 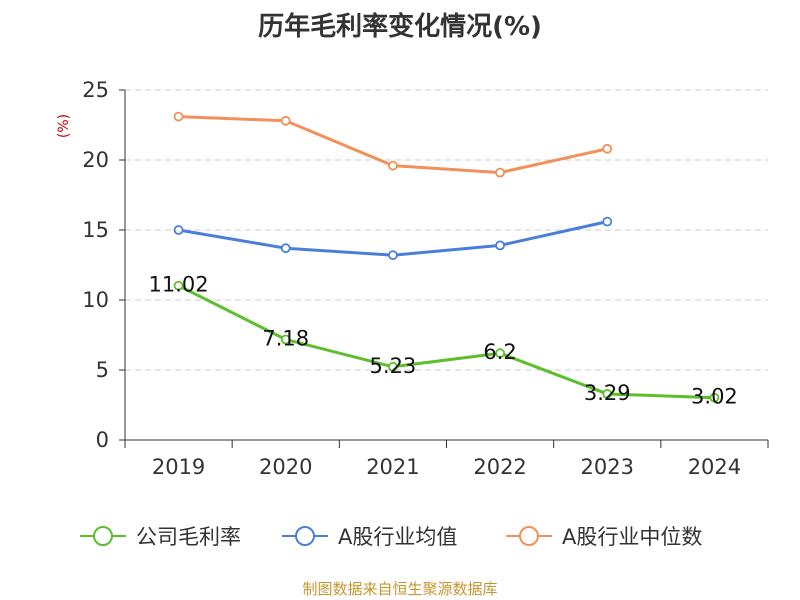 I want to click on data-label: 11.02, so click(x=179, y=285).